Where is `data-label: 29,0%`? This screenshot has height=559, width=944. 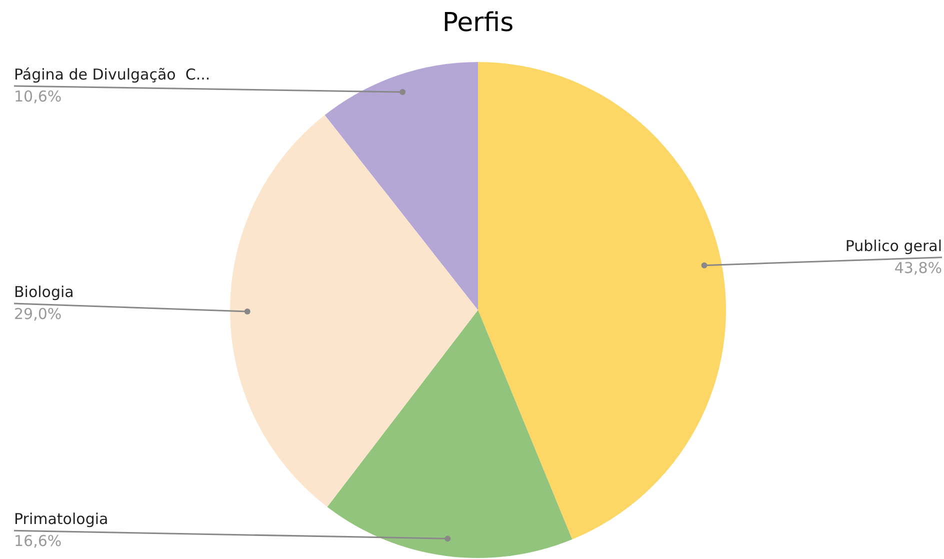
data-label: 29,0% is located at coordinates (38, 313).